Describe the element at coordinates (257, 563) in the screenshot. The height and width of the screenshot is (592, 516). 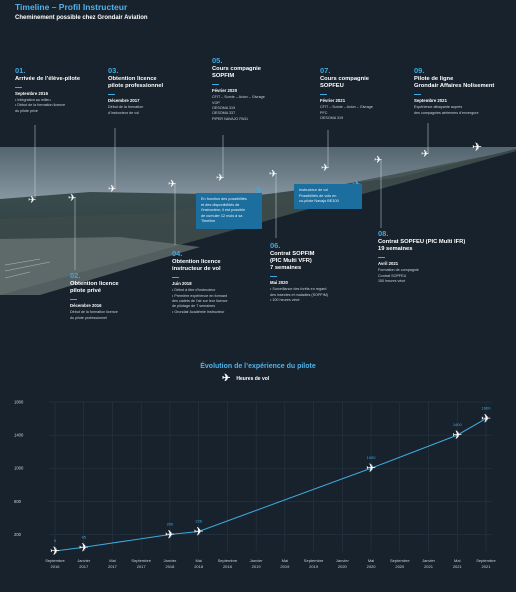
I see `x-tick-label: Janvier 2019` at that location.